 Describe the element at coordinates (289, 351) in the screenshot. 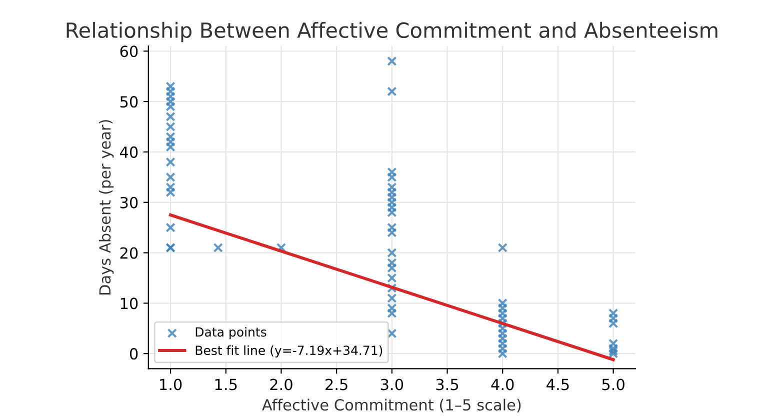

I see `legend-label: Best fit line (y=-7.19x+34.71)` at that location.